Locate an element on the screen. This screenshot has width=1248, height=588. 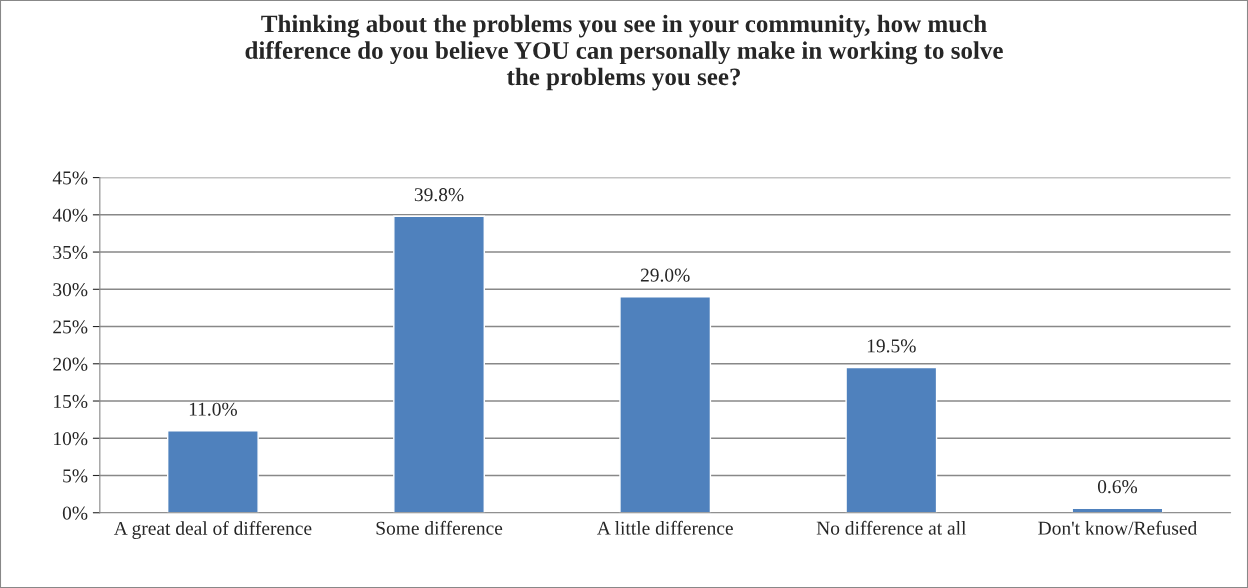
x-tick-label: Some difference is located at coordinates (439, 527).